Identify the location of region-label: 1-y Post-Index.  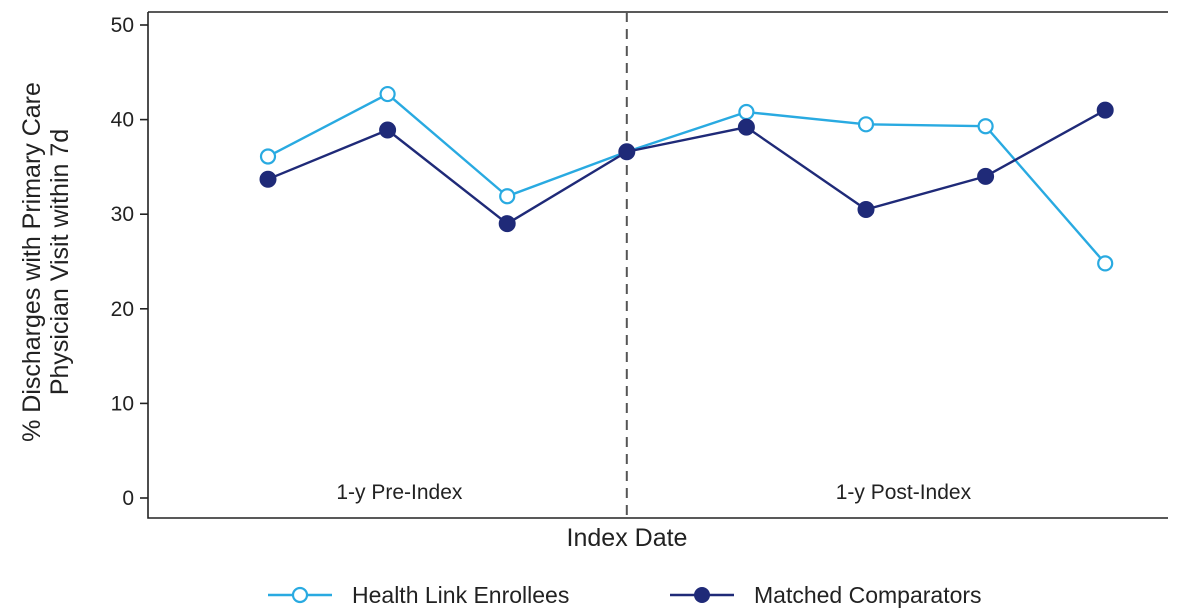
(904, 492).